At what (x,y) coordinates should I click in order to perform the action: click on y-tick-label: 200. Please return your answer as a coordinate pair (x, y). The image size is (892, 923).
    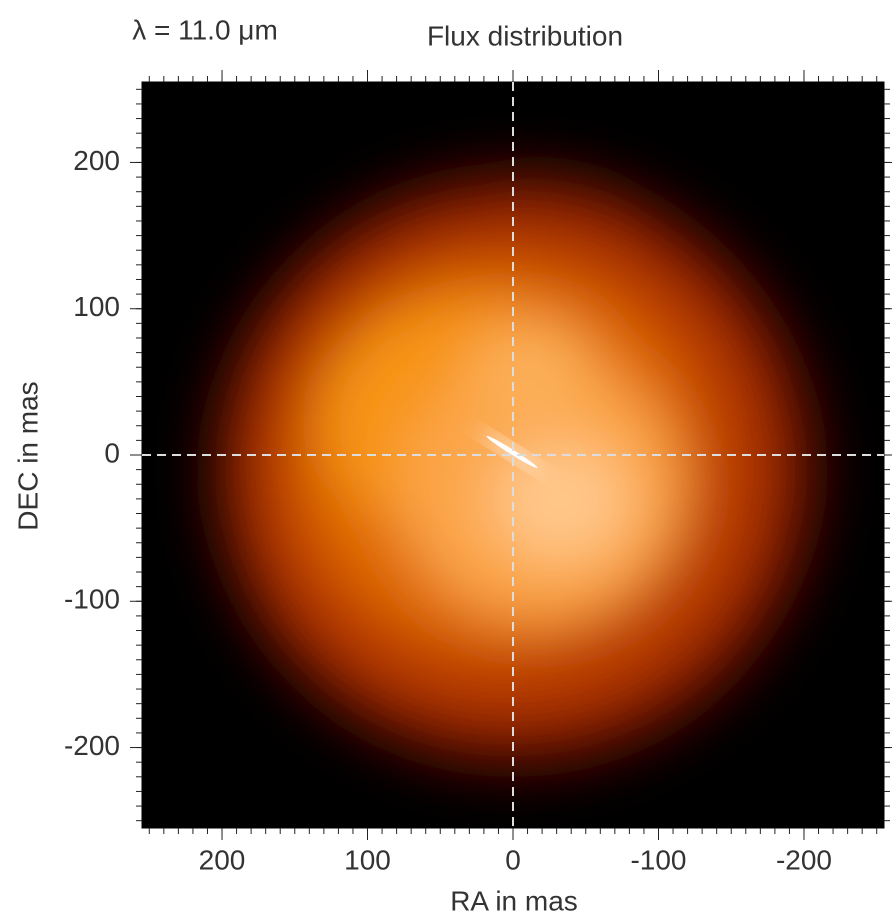
    Looking at the image, I should click on (96, 160).